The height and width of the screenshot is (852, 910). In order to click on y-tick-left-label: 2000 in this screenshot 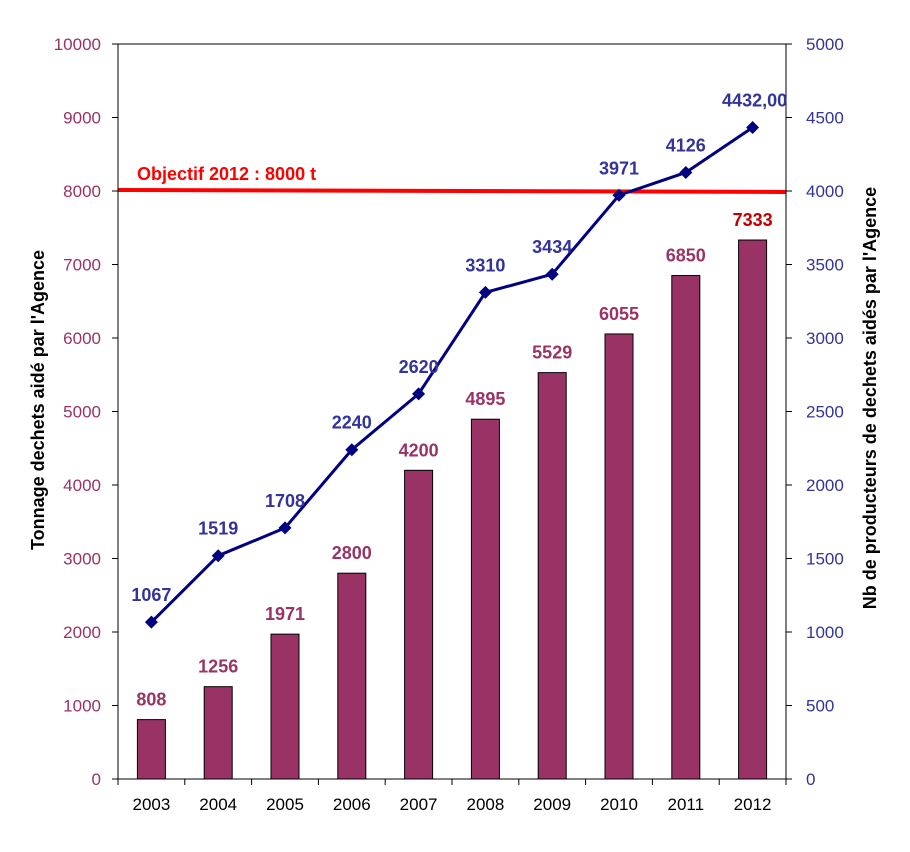, I will do `click(82, 632)`.